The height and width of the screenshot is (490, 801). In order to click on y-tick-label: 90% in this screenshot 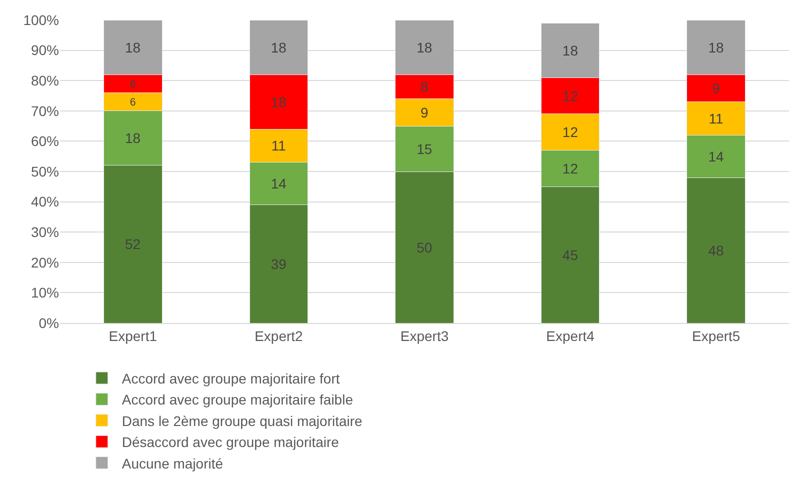, I will do `click(44, 50)`.